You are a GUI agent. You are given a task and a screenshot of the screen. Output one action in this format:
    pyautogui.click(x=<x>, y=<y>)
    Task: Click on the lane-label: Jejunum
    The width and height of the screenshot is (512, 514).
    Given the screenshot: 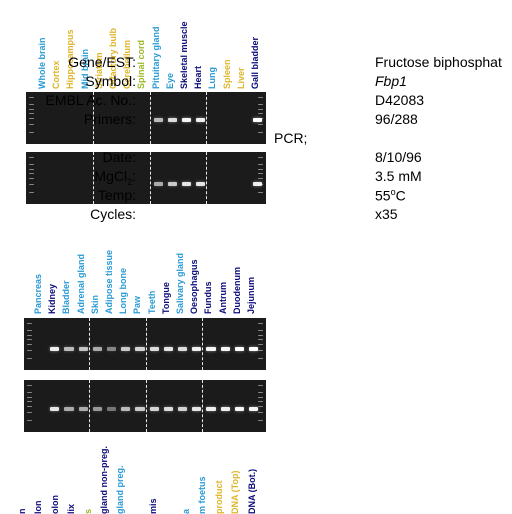 What is the action you would take?
    pyautogui.click(x=251, y=295)
    